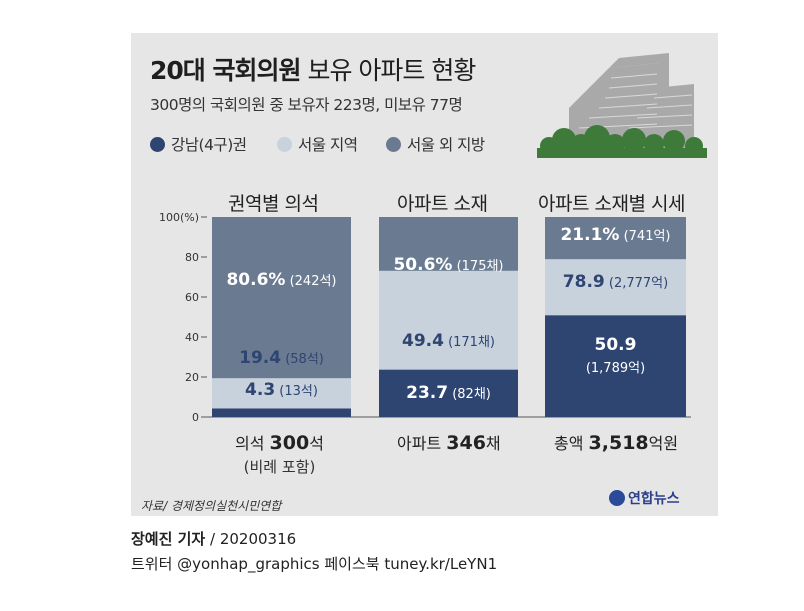 This screenshot has height=611, width=804. What do you see at coordinates (622, 105) in the screenshot?
I see `building-illustration` at bounding box center [622, 105].